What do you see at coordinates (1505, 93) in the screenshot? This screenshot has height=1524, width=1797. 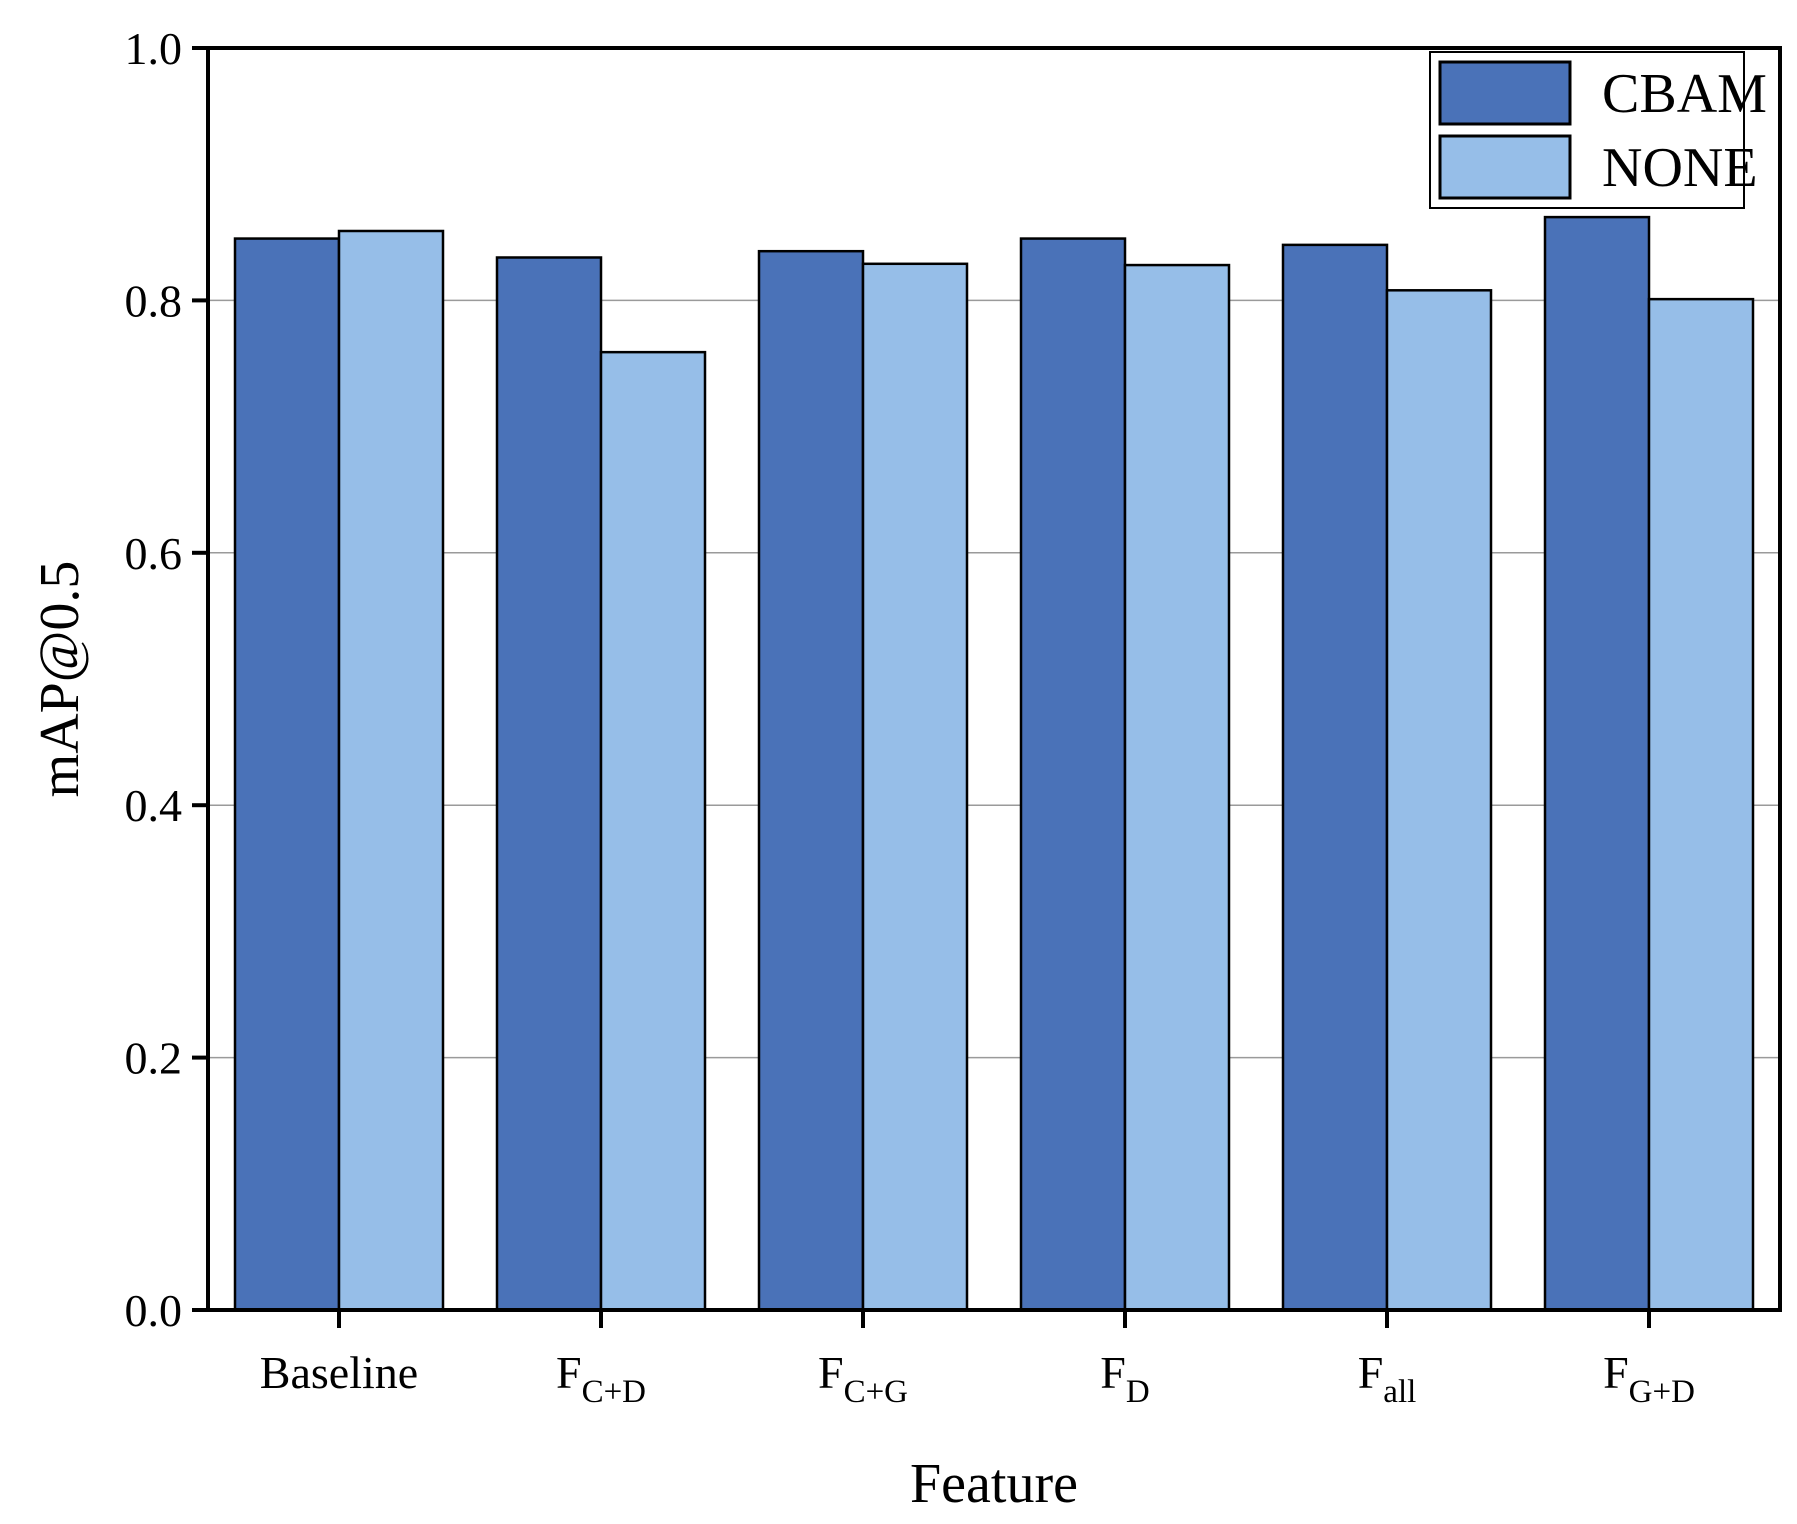 I see `legend-swatch-cbam` at bounding box center [1505, 93].